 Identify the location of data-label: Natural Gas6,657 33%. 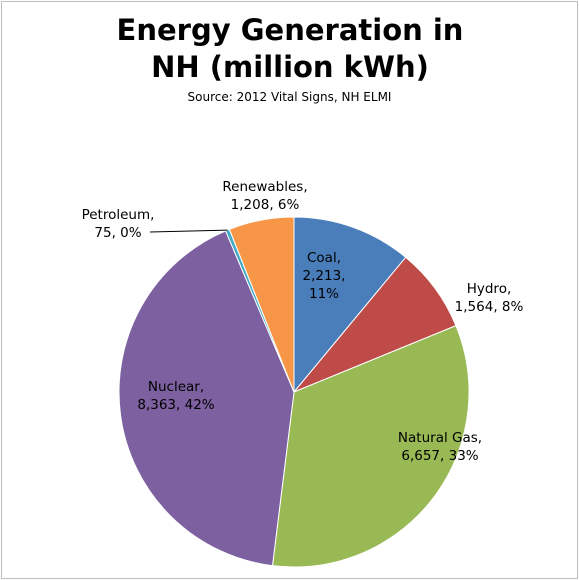
(440, 447).